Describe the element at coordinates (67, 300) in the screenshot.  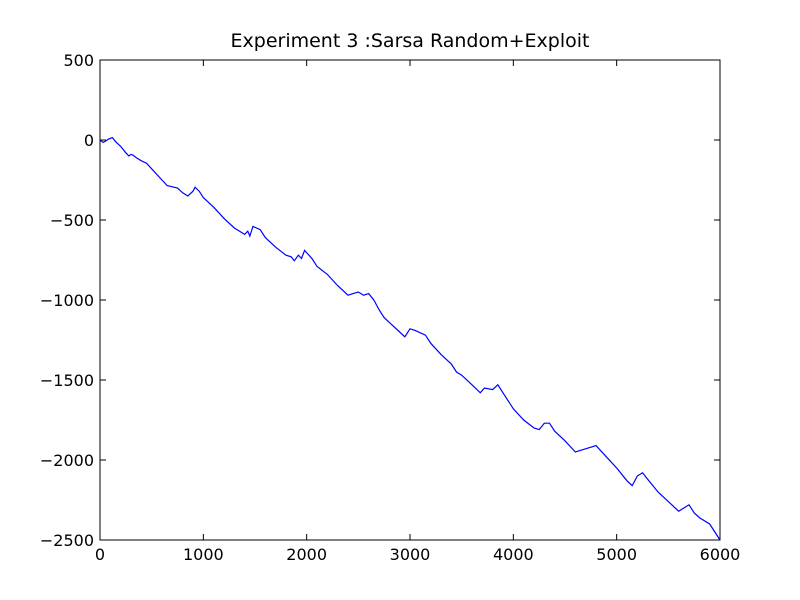
I see `y-tick-label: −1000` at that location.